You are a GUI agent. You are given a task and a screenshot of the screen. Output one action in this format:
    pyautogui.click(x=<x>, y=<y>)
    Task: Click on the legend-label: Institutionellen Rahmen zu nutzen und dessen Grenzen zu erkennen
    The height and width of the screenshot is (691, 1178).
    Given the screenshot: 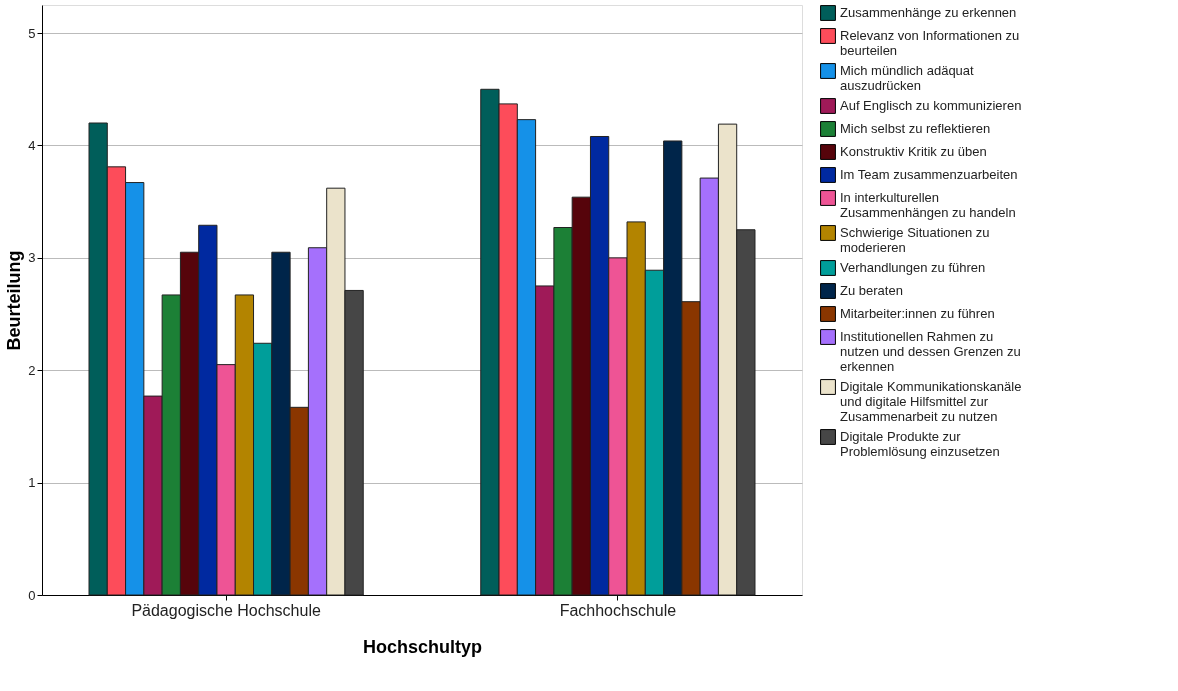 What is the action you would take?
    pyautogui.click(x=930, y=351)
    